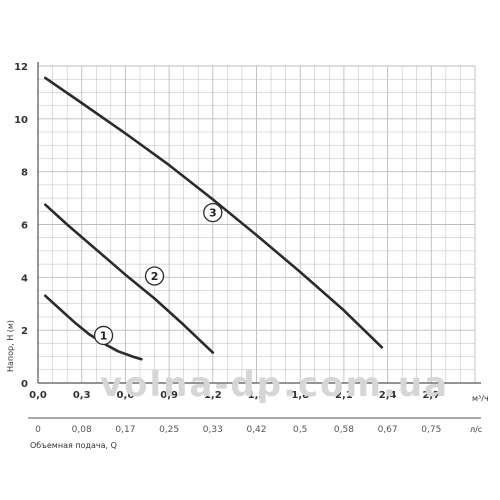 The height and width of the screenshot is (500, 500). I want to click on x-axis-unit-primary: м³/ч, so click(480, 398).